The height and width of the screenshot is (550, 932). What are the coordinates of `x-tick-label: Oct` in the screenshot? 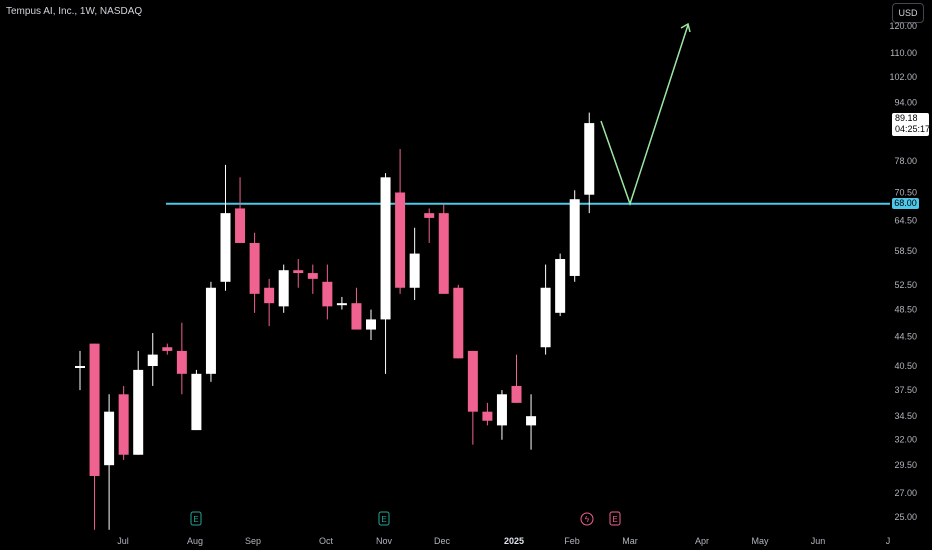 It's located at (326, 541).